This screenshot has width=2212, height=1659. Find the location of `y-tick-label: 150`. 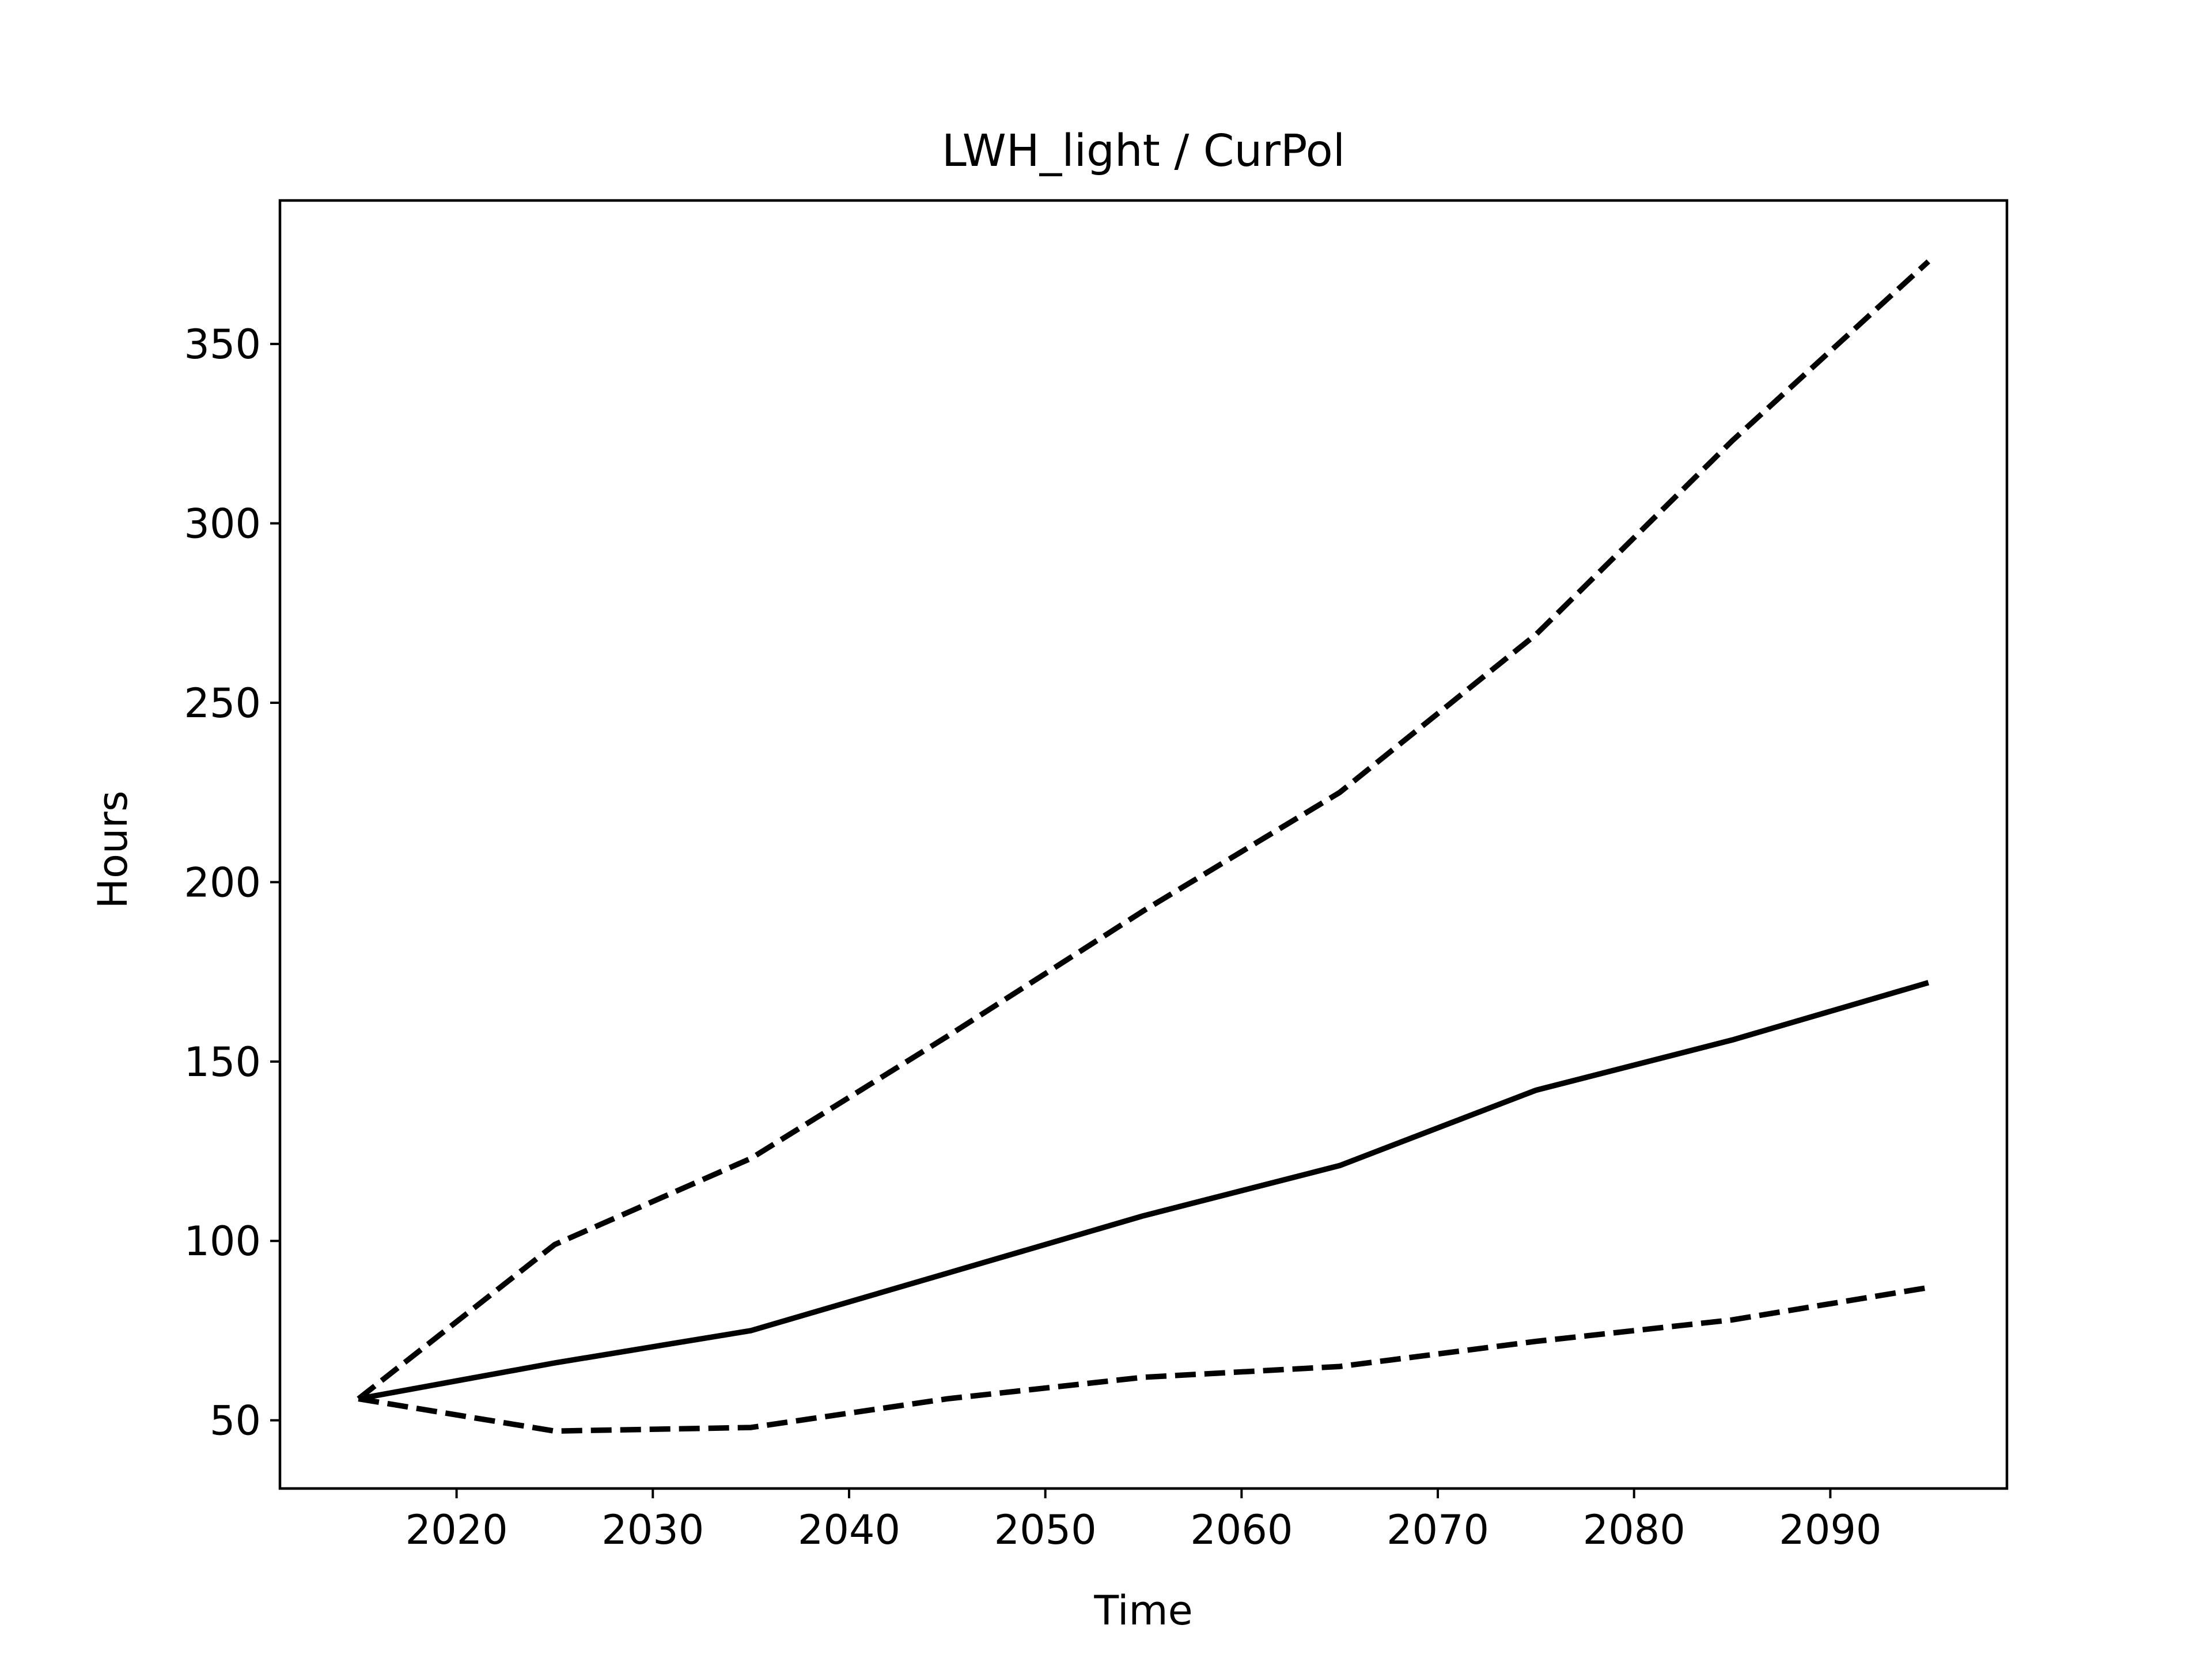

y-tick-label: 150 is located at coordinates (222, 1062).